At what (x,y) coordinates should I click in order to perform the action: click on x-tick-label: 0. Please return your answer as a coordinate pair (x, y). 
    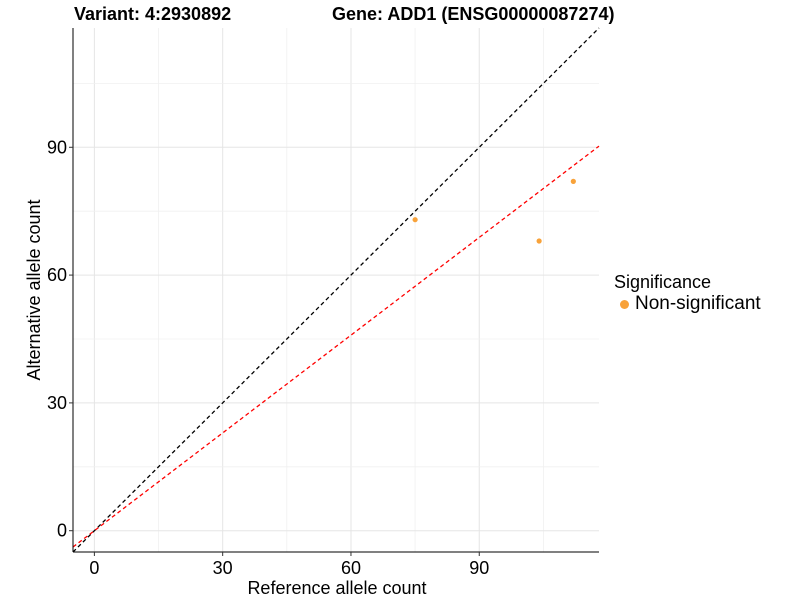
    Looking at the image, I should click on (94, 568).